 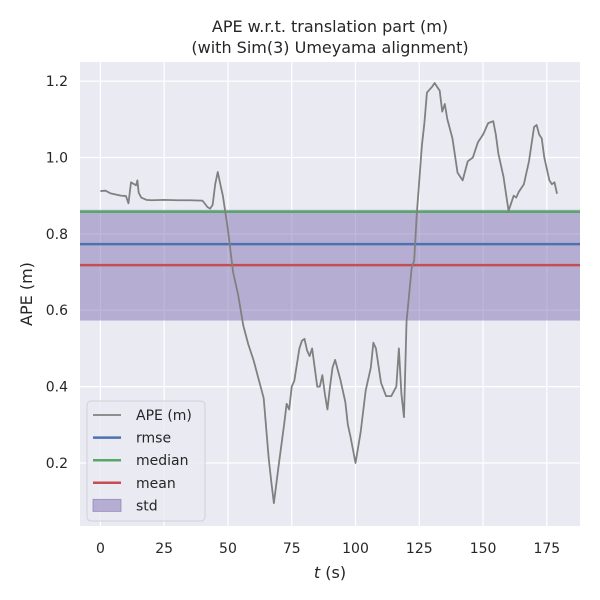 What do you see at coordinates (57, 311) in the screenshot?
I see `y-tick-label: 0.6` at bounding box center [57, 311].